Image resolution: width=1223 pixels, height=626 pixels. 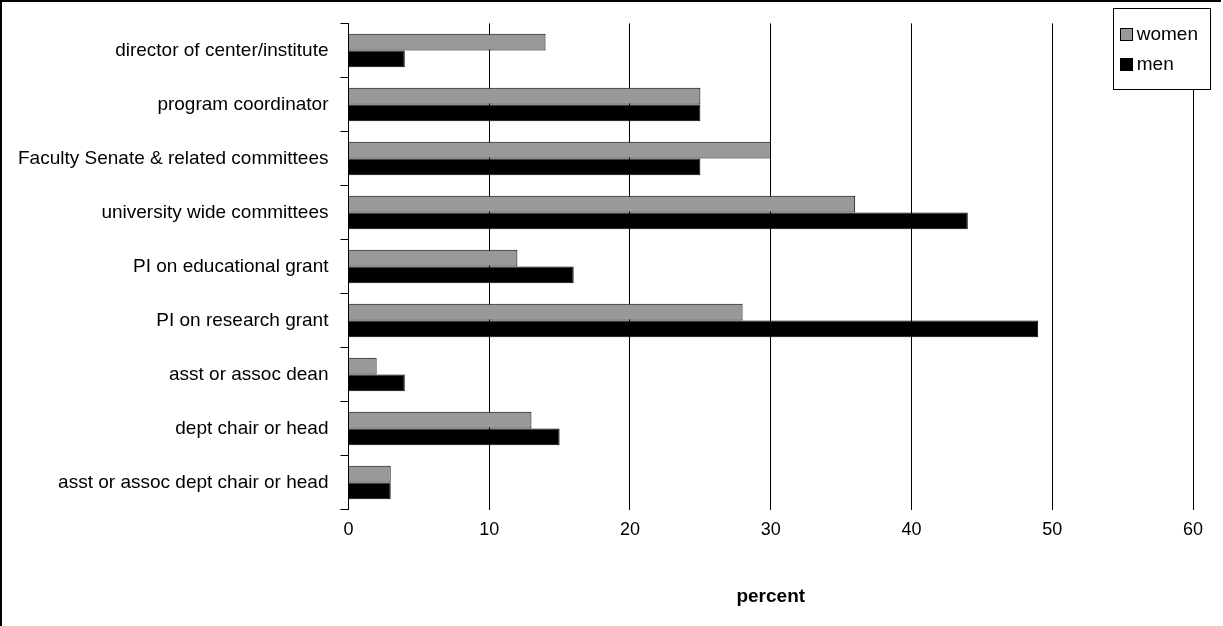 What do you see at coordinates (1167, 34) in the screenshot?
I see `legend-label: women` at bounding box center [1167, 34].